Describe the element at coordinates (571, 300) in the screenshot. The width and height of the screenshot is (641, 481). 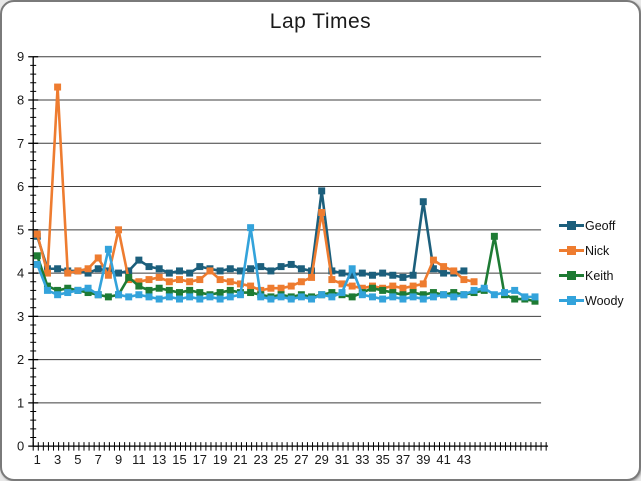
I see `legend-marker-icon` at that location.